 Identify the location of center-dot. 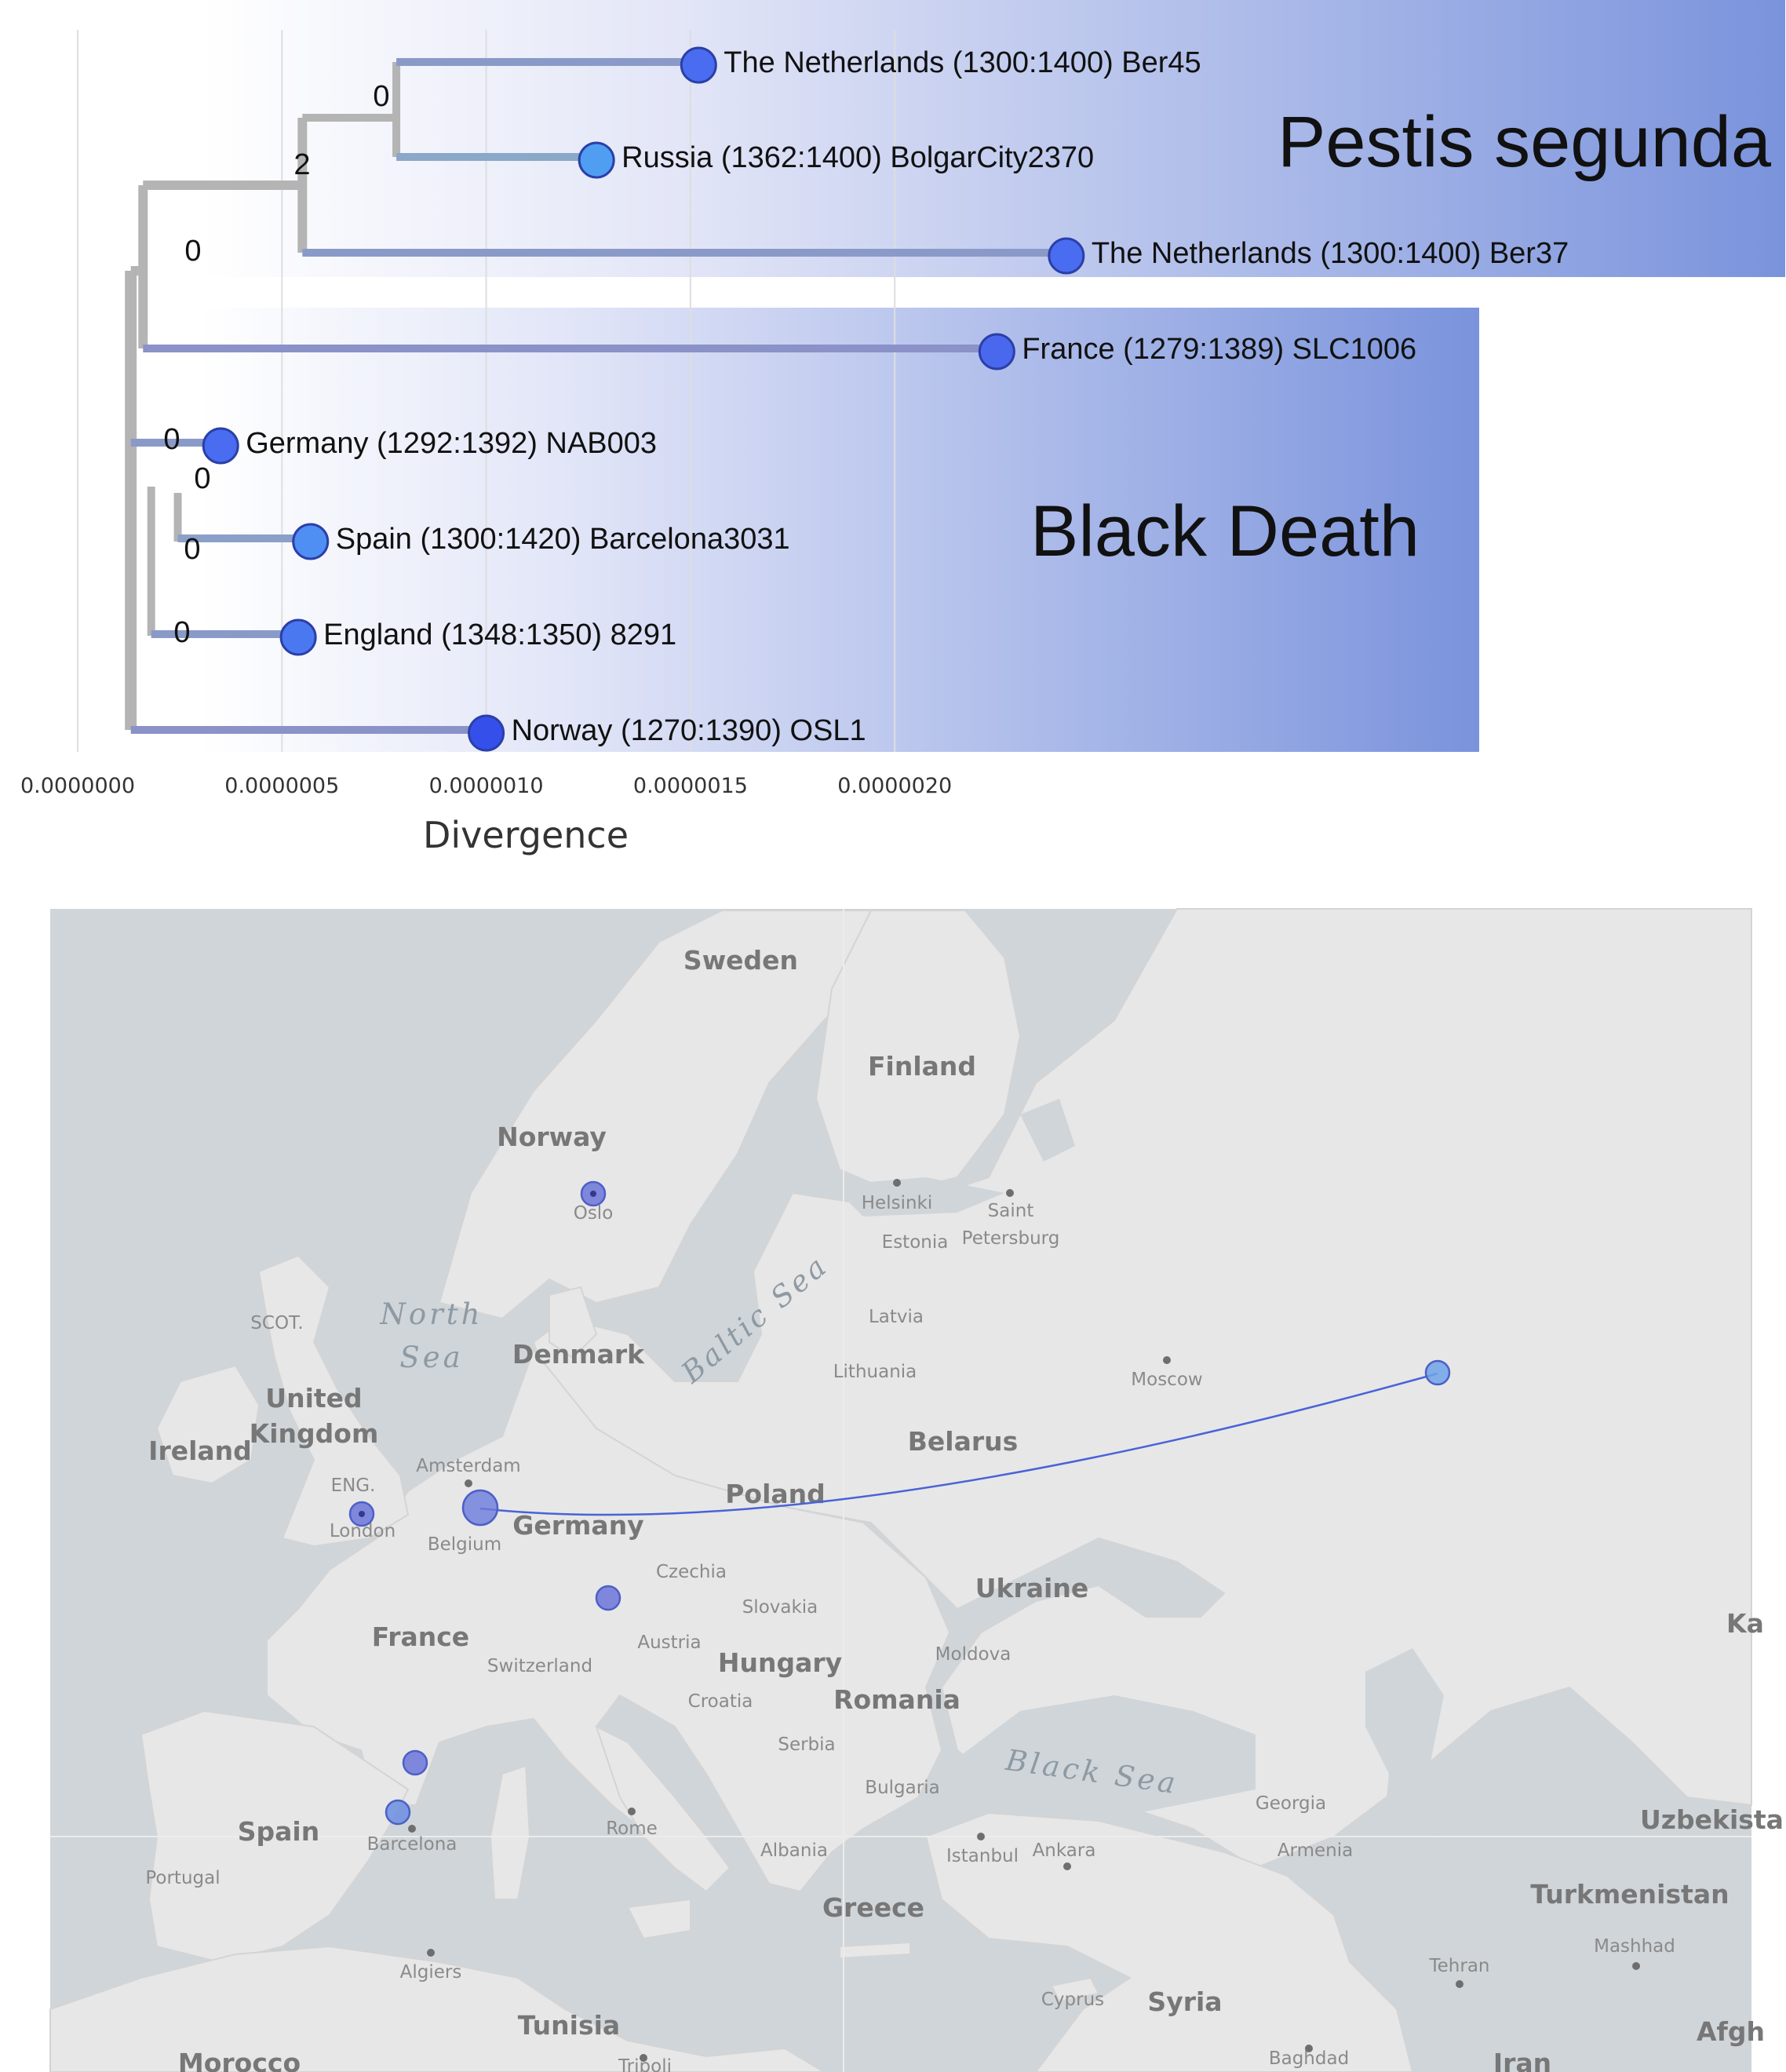
(593, 1194).